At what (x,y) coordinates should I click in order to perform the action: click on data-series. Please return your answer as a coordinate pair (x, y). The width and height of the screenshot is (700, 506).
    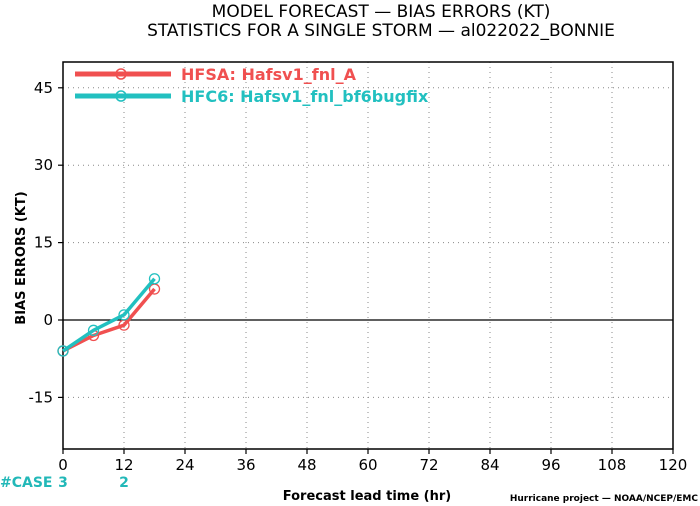
    Looking at the image, I should click on (109, 315).